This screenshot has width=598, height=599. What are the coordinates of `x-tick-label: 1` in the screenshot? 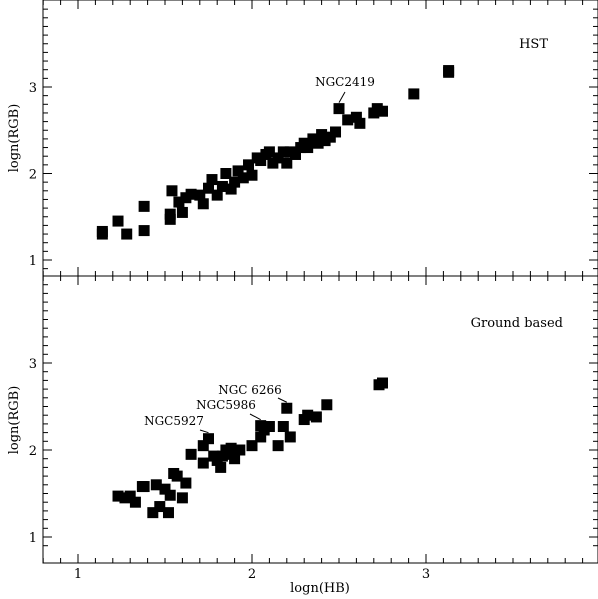 It's located at (78, 574).